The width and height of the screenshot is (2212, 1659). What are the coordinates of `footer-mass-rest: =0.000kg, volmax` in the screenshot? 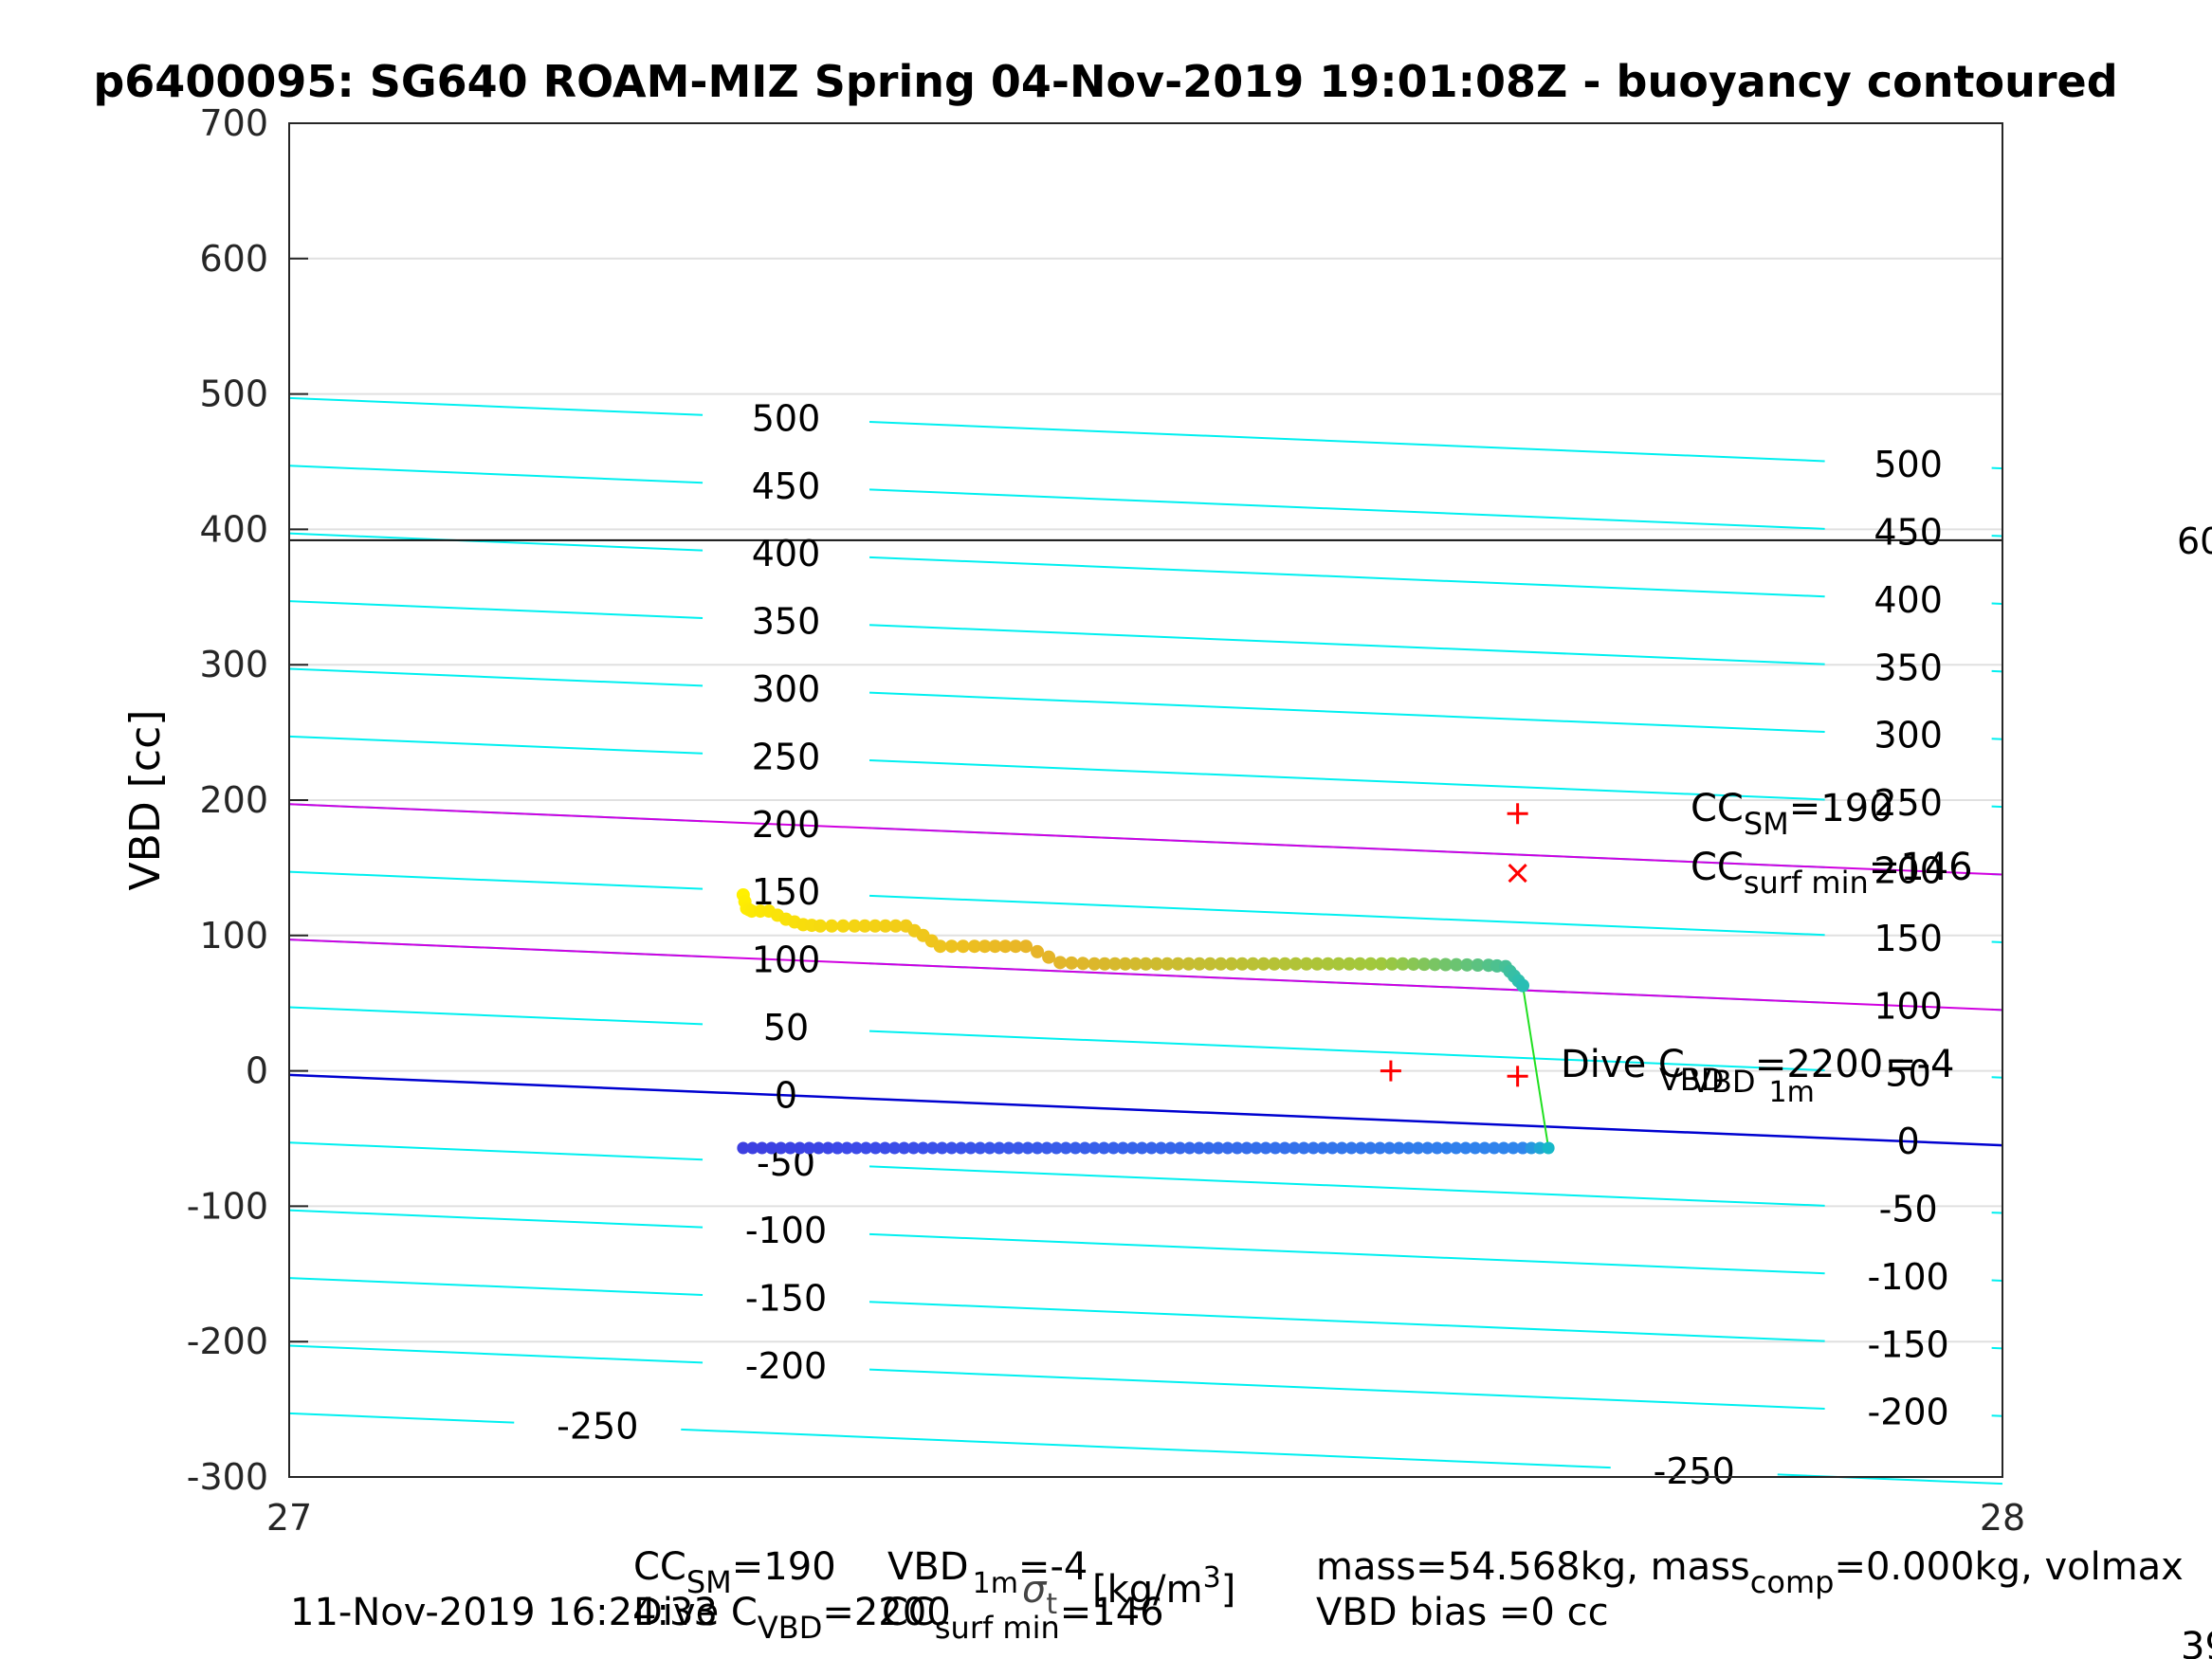 It's located at (2008, 1567).